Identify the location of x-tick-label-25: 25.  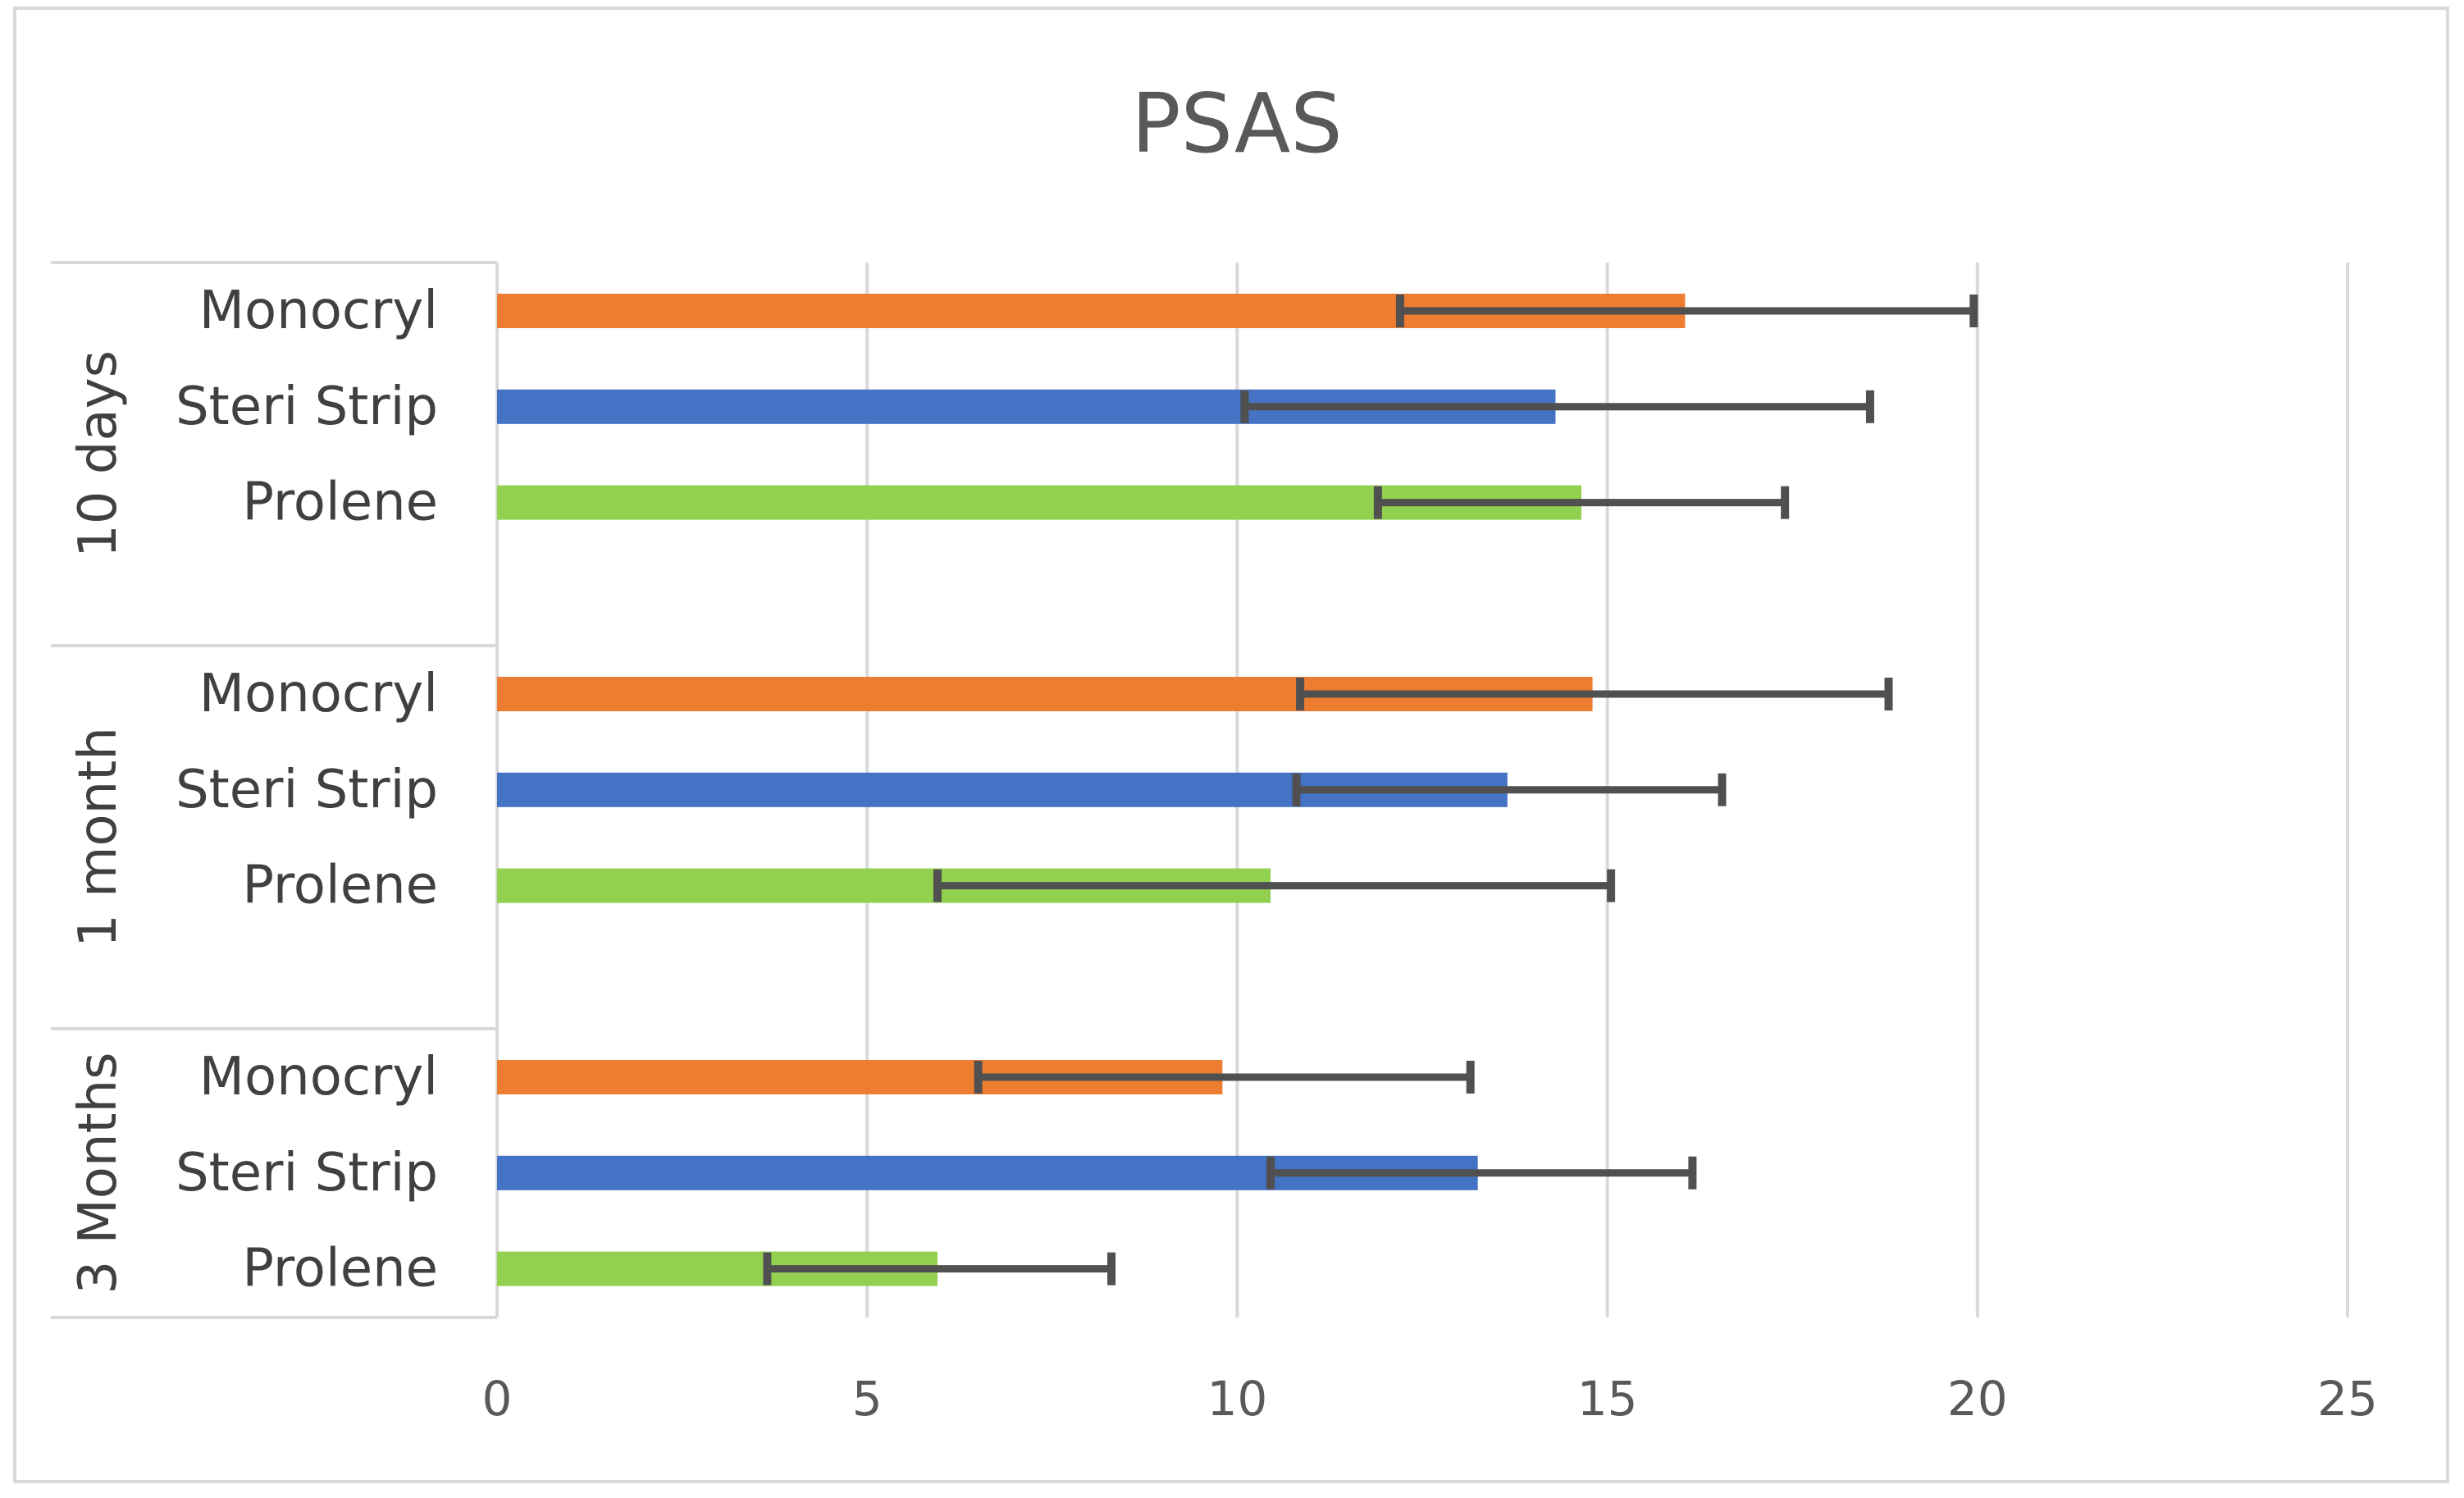
(2347, 1399).